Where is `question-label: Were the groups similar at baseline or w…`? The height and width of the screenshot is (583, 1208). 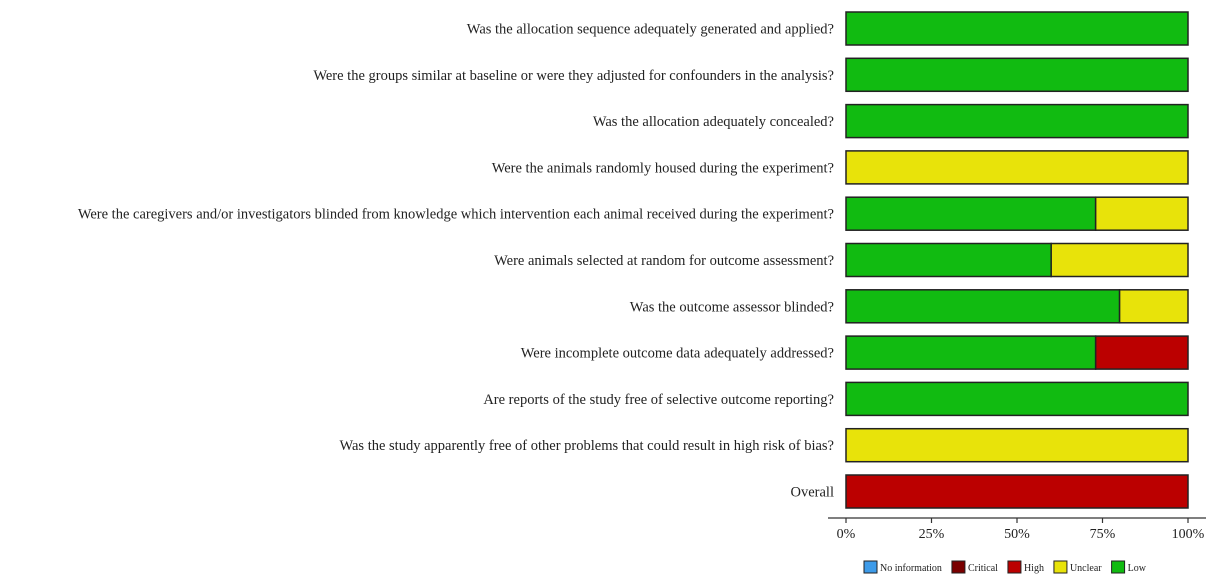
question-label: Were the groups similar at baseline or w… is located at coordinates (573, 76).